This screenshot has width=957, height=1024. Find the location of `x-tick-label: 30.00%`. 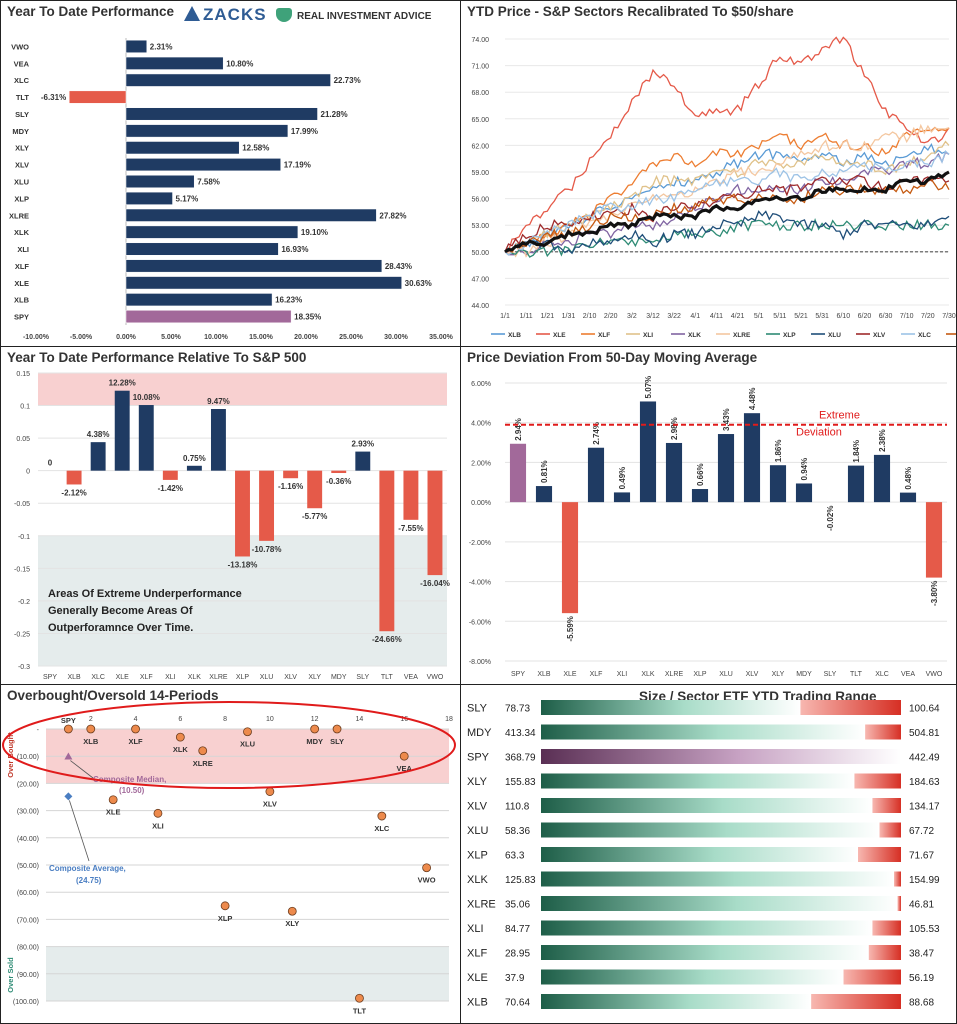

x-tick-label: 30.00% is located at coordinates (396, 337).